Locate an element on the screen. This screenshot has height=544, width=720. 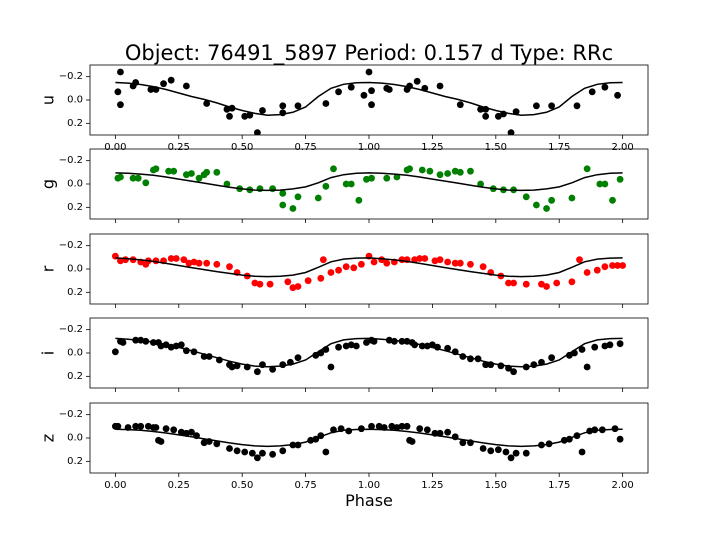
x-tick-label: 2.00 is located at coordinates (623, 147).